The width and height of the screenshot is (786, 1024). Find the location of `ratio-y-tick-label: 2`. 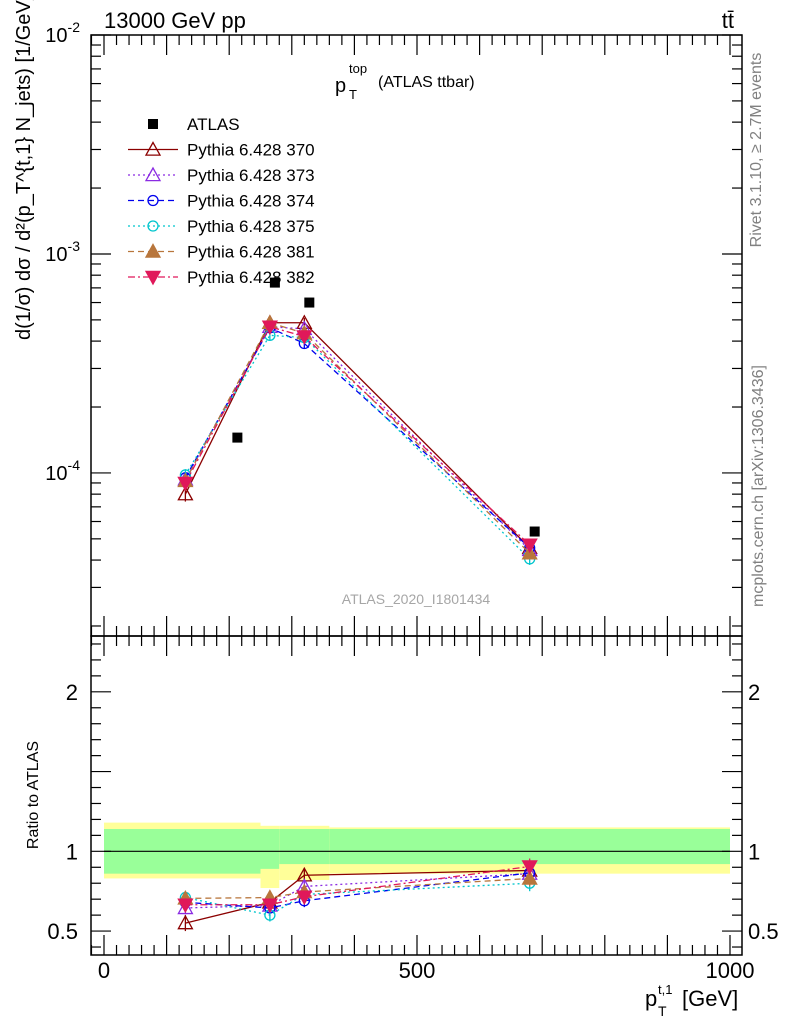

ratio-y-tick-label: 2 is located at coordinates (72, 692).